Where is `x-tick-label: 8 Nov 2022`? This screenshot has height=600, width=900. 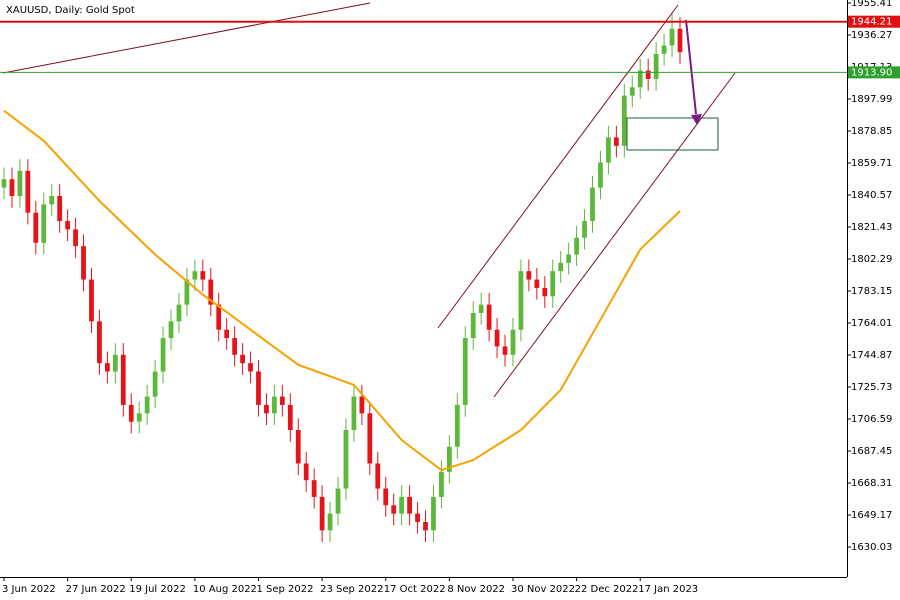
x-tick-label: 8 Nov 2022 is located at coordinates (476, 589).